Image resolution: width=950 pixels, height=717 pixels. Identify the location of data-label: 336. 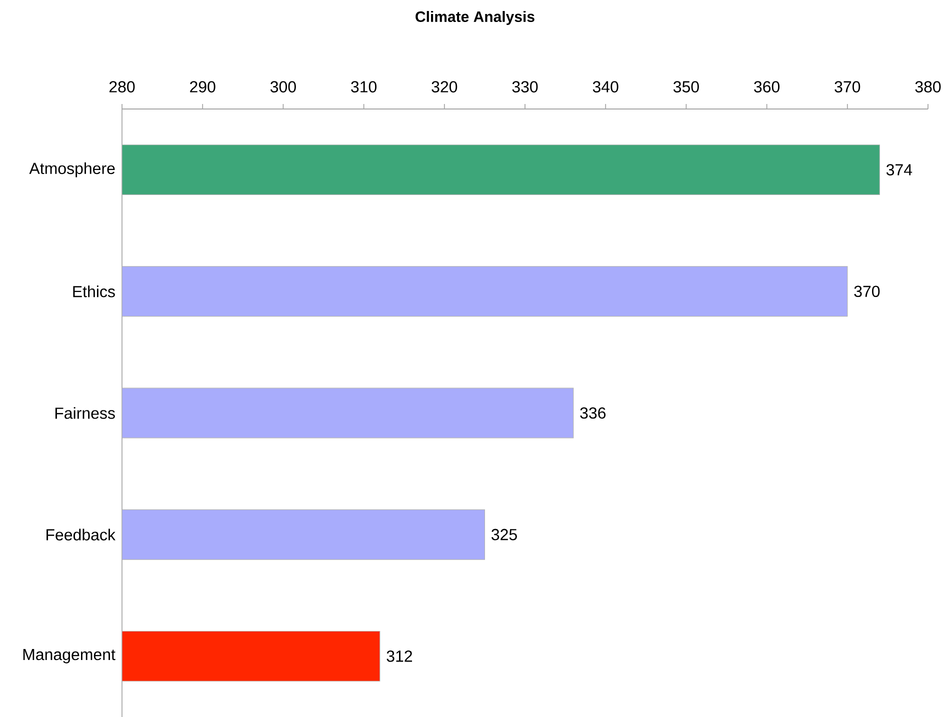
(593, 413).